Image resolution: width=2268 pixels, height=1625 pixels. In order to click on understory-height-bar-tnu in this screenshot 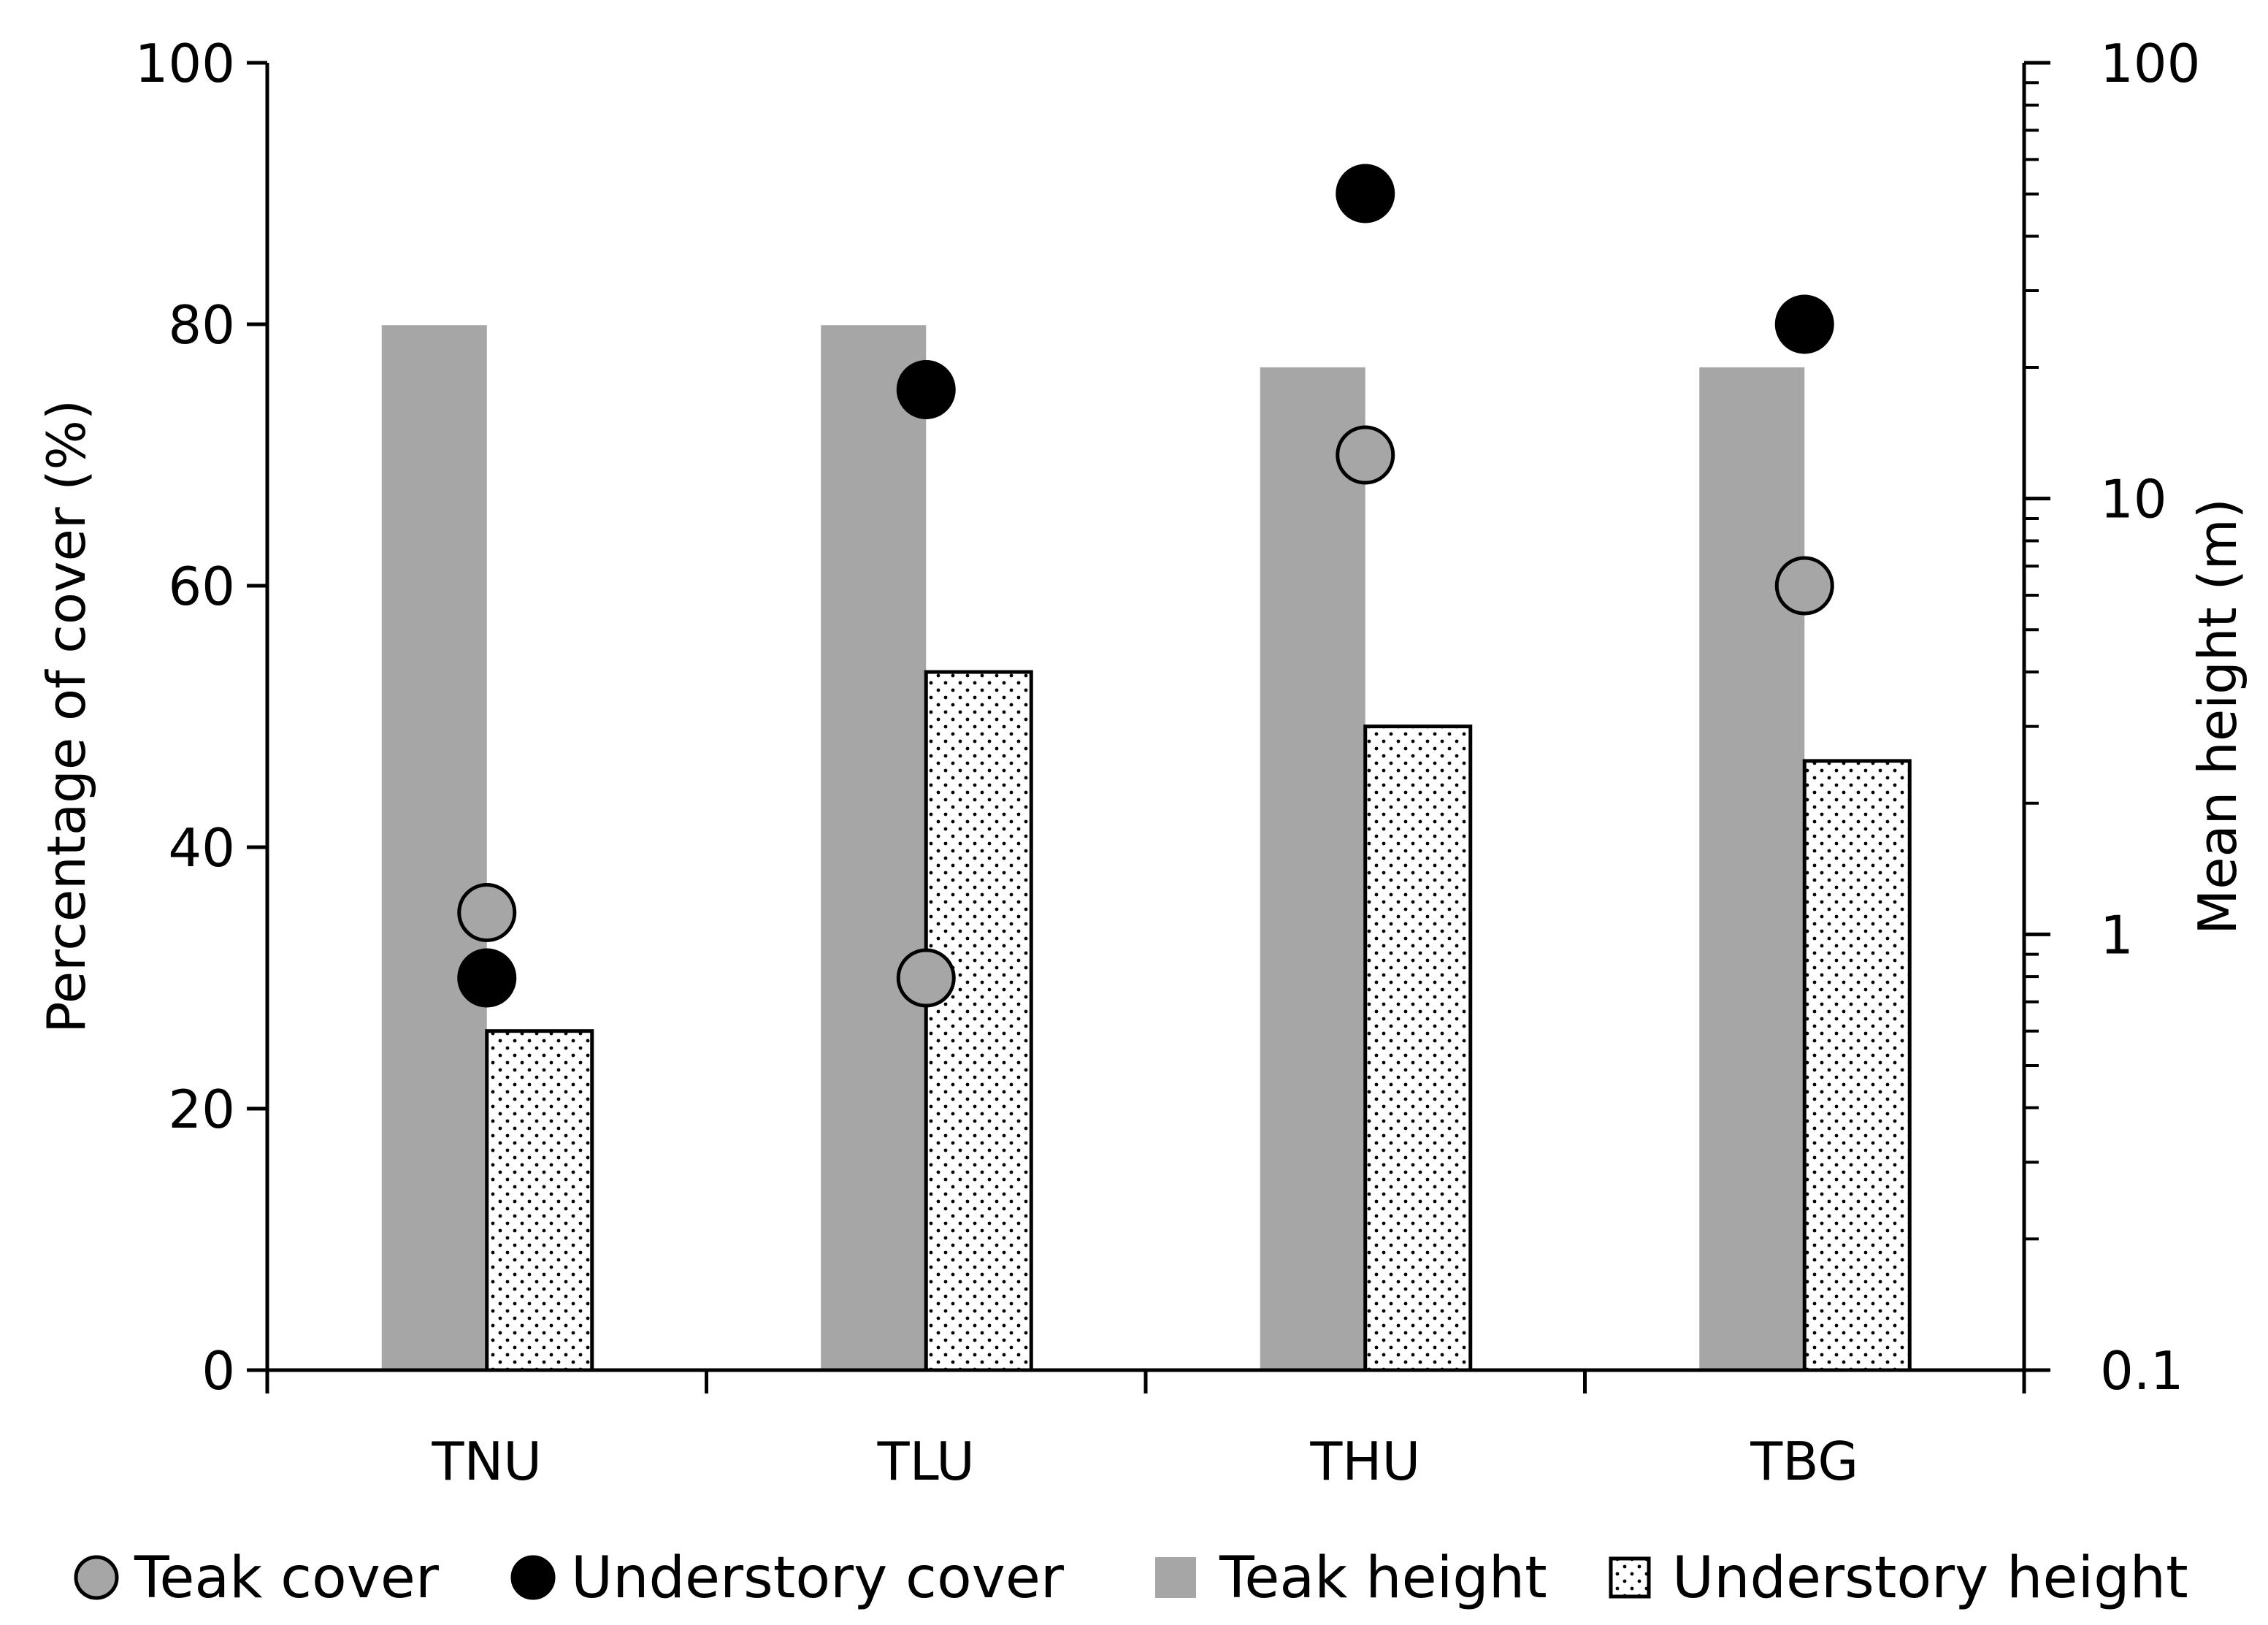, I will do `click(539, 1200)`.